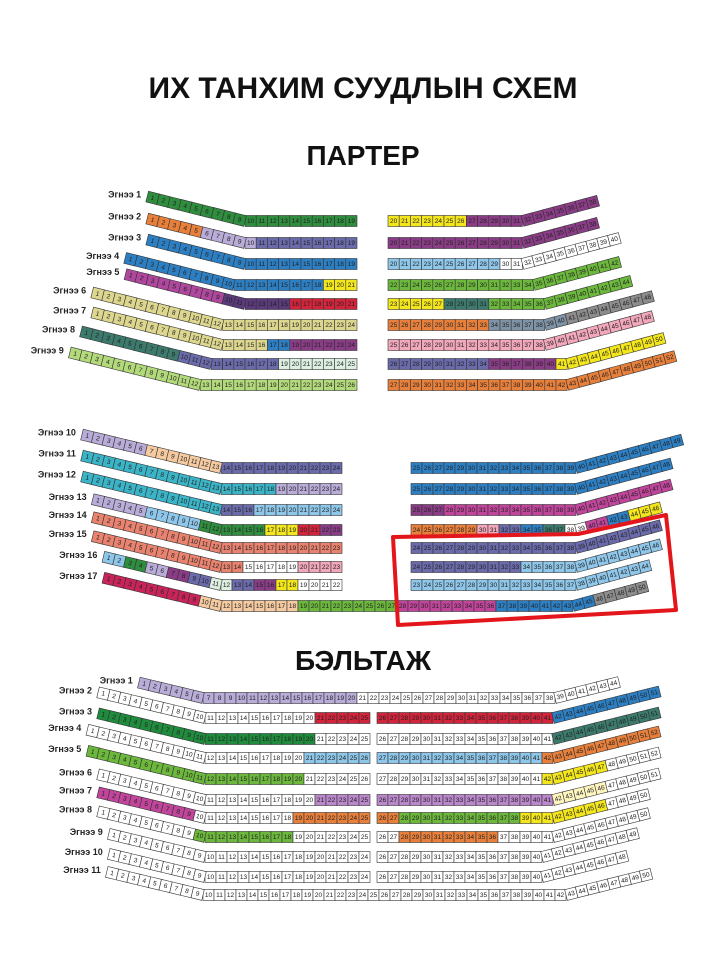 This screenshot has width=726, height=960. What do you see at coordinates (340, 285) in the screenshot?
I see `seat: 20` at bounding box center [340, 285].